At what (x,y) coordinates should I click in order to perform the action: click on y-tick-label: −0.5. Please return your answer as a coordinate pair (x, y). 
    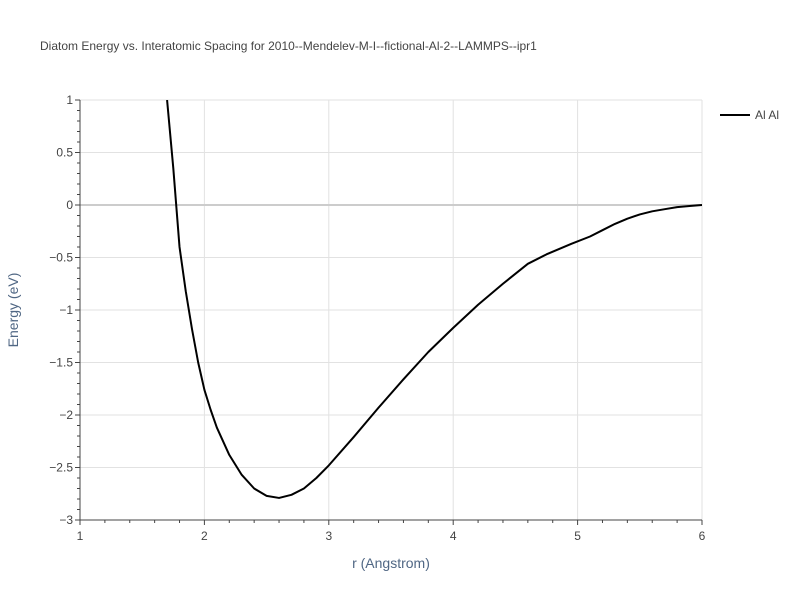
    Looking at the image, I should click on (61, 258).